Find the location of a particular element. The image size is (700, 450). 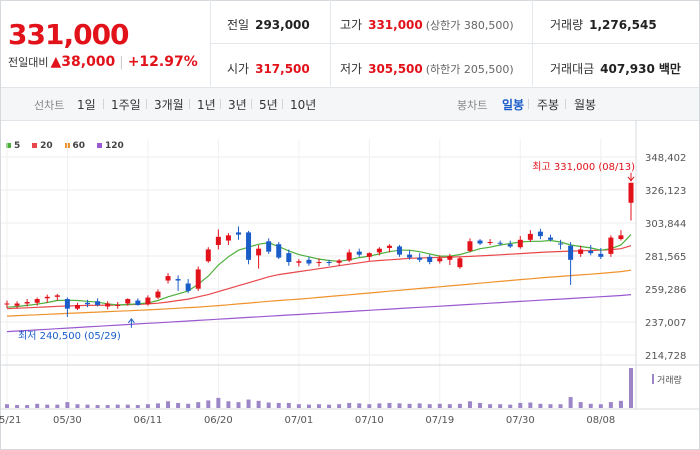

header-row-divider is located at coordinates (455, 43).